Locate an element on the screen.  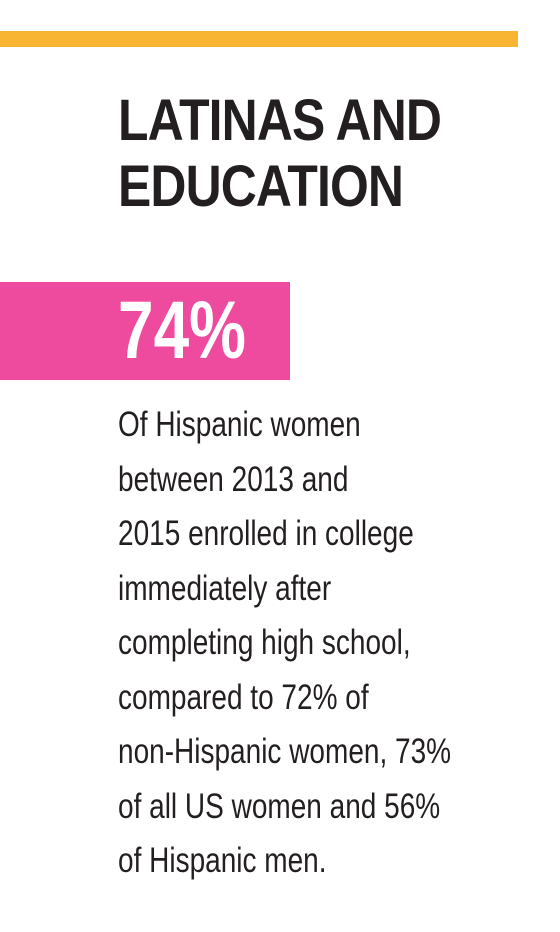
top-accent-bar is located at coordinates (259, 39).